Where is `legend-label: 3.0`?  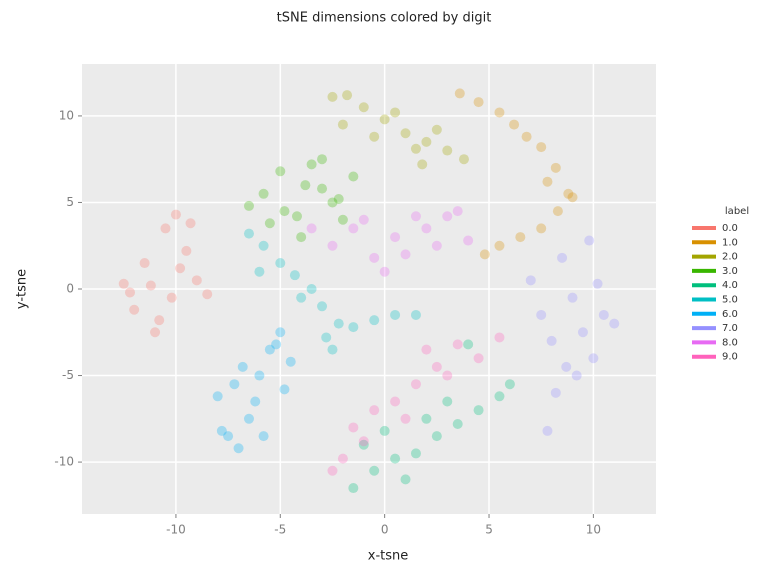
legend-label: 3.0 is located at coordinates (730, 271).